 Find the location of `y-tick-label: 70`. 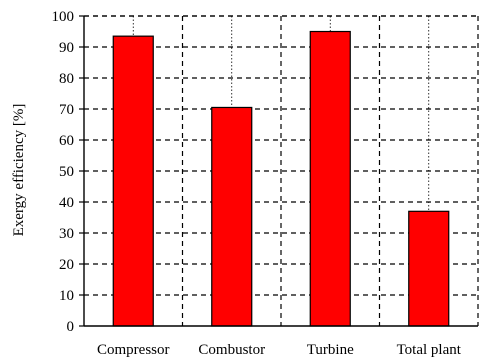

y-tick-label: 70 is located at coordinates (66, 110).